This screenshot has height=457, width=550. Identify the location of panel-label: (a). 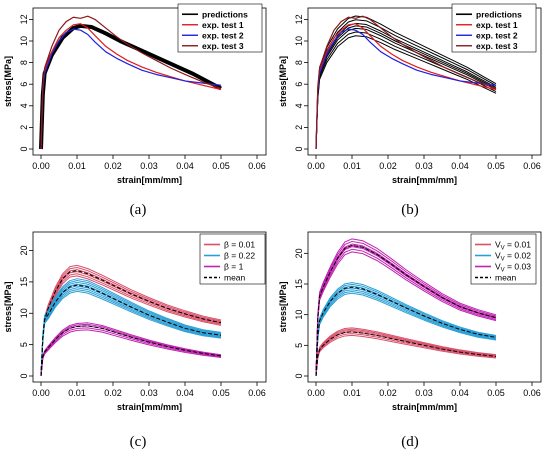
(138, 210).